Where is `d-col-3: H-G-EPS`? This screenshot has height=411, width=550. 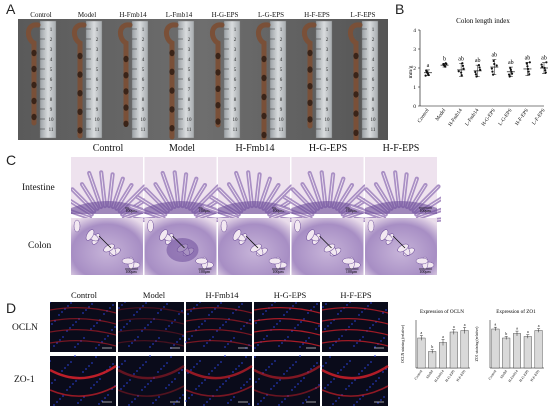 d-col-3: H-G-EPS is located at coordinates (290, 295).